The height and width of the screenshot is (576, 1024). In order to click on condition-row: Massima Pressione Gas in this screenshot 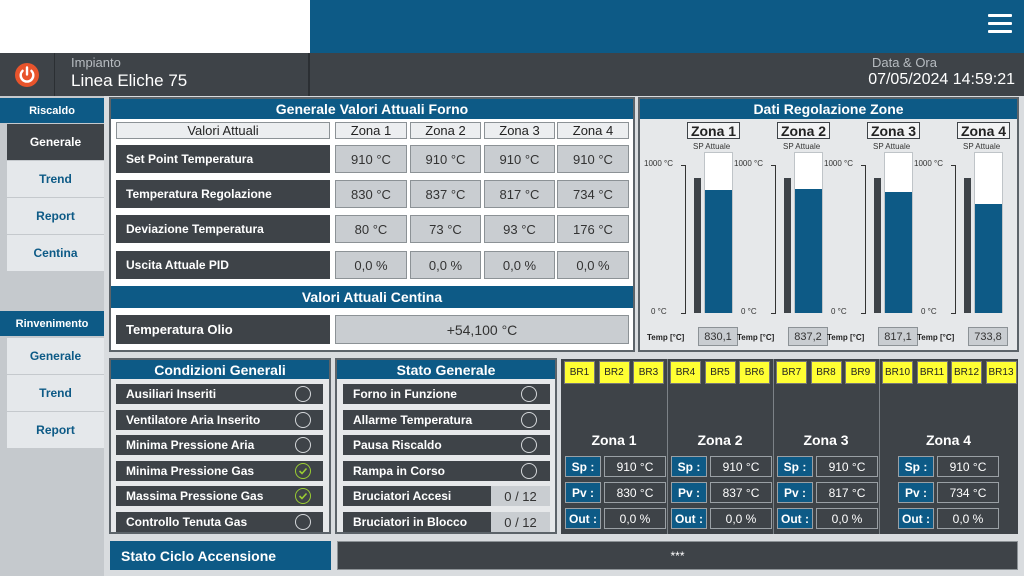, I will do `click(219, 496)`.